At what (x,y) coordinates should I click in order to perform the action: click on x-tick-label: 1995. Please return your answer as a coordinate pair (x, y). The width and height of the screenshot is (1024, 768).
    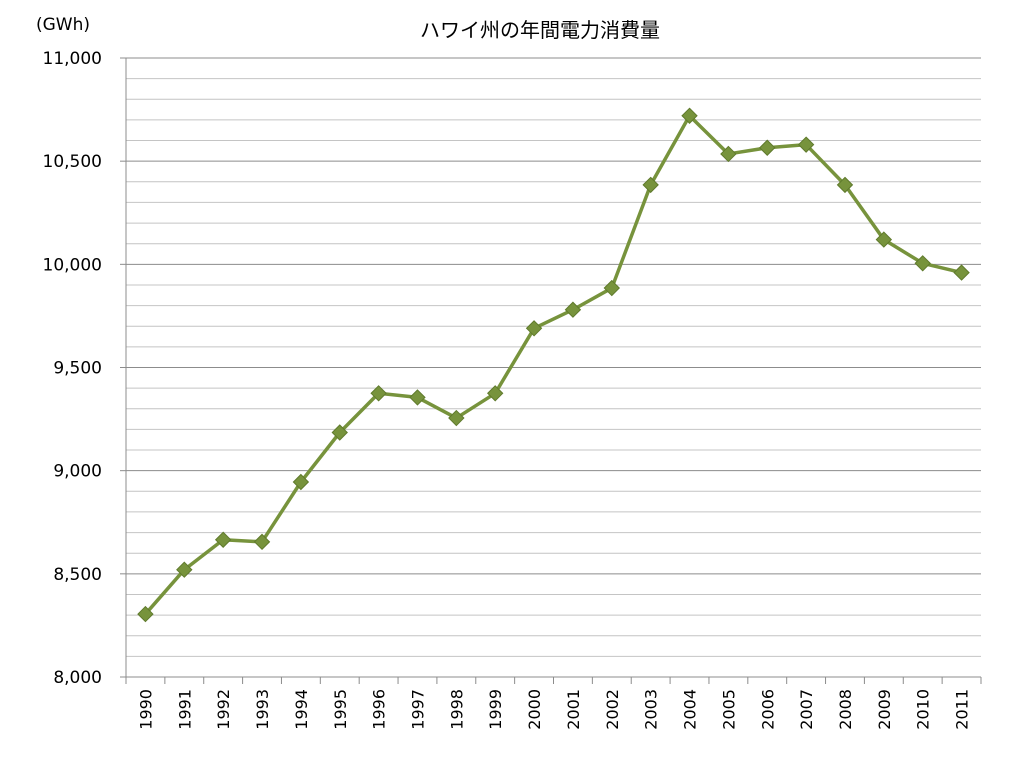
    Looking at the image, I should click on (340, 709).